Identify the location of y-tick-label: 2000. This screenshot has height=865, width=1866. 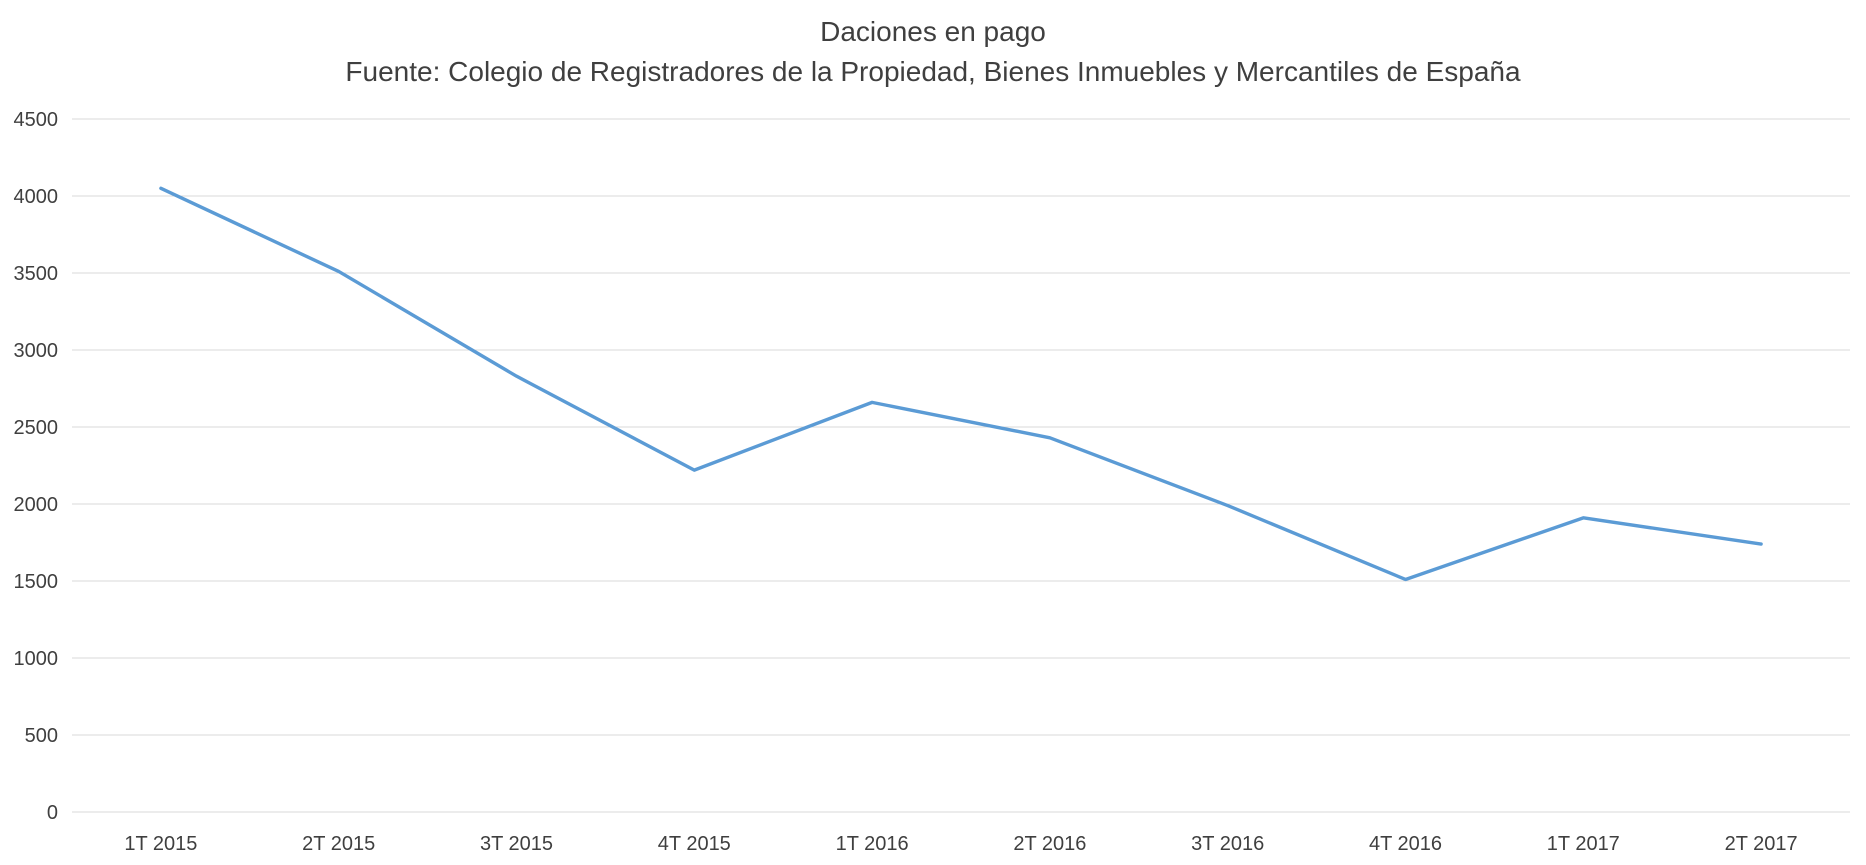
(36, 505).